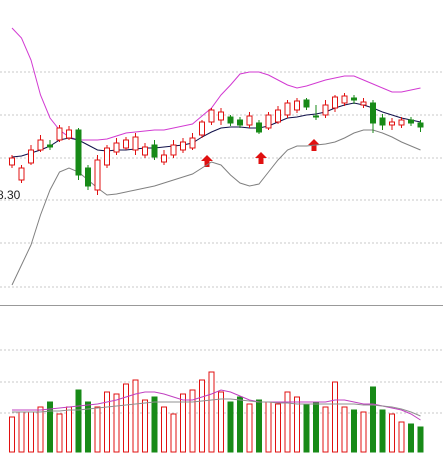 The height and width of the screenshot is (453, 443). I want to click on band-line, so click(216, 130).